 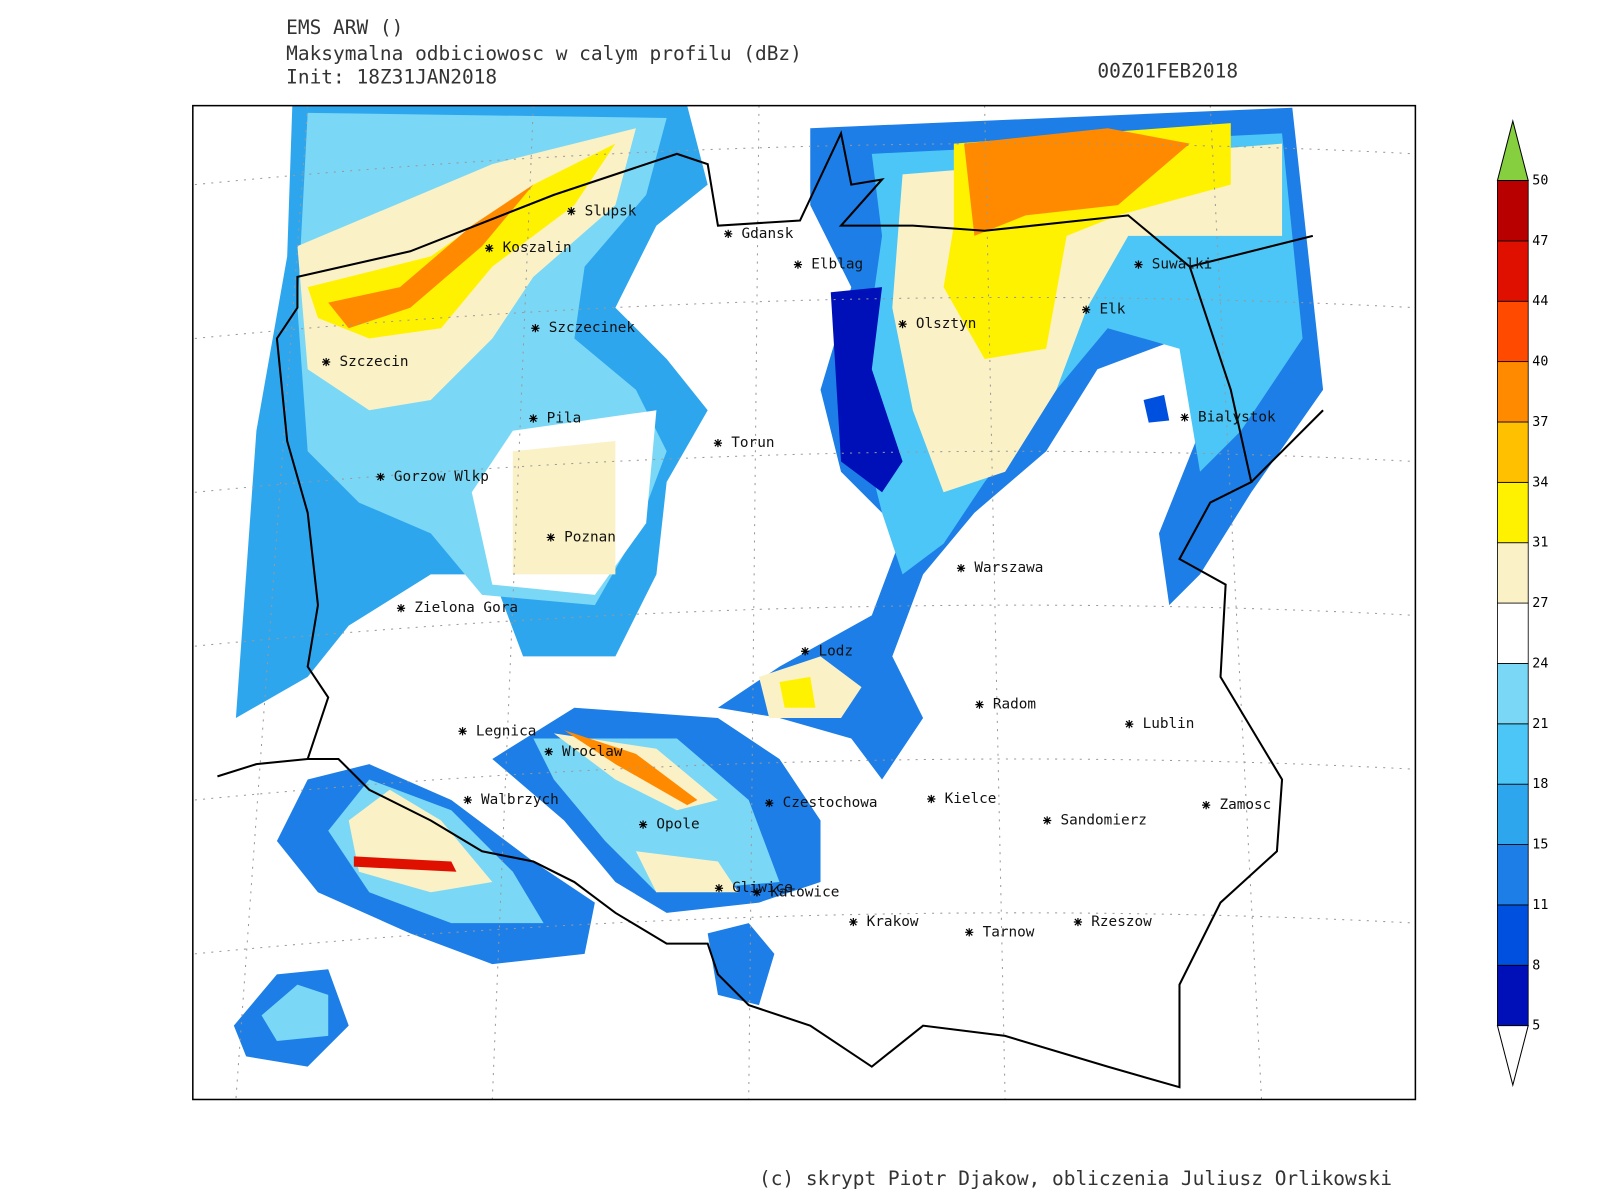 I want to click on city-label: Walbrzych, so click(x=520, y=800).